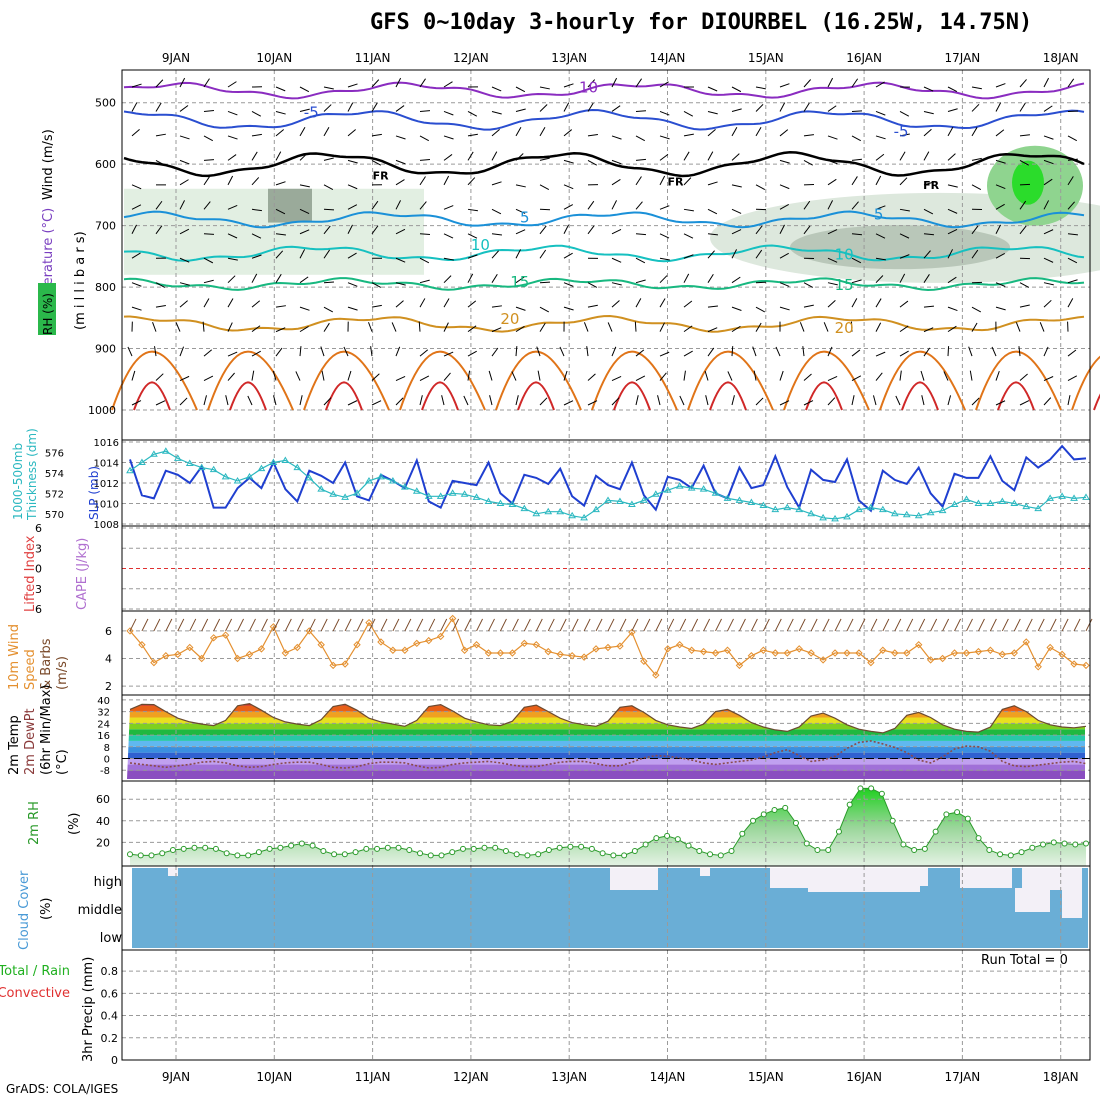 The height and width of the screenshot is (1100, 1100). Describe the element at coordinates (668, 1077) in the screenshot. I see `date-label-bottom: 14JAN` at that location.